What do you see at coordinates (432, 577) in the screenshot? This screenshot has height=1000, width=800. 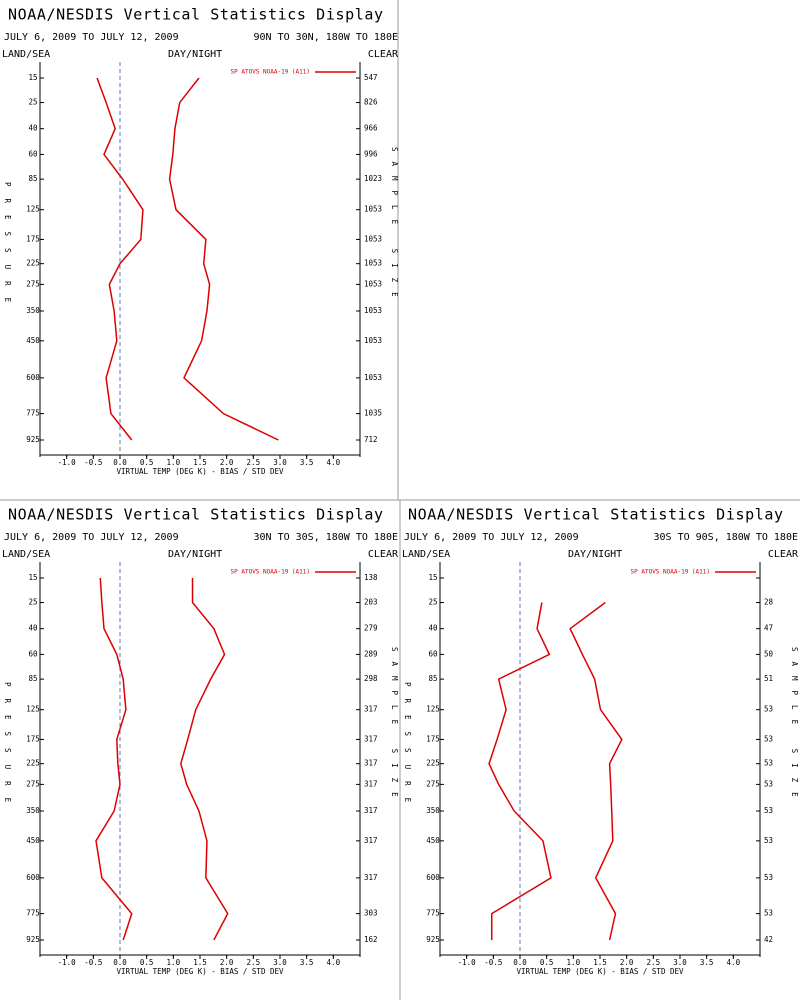 I see `y-tick-label: 15` at bounding box center [432, 577].